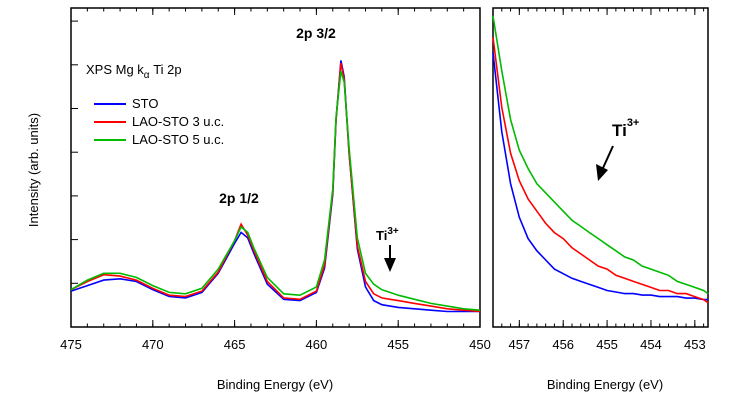 This screenshot has width=747, height=412. What do you see at coordinates (71, 344) in the screenshot?
I see `main-x-tick-label: 475` at bounding box center [71, 344].